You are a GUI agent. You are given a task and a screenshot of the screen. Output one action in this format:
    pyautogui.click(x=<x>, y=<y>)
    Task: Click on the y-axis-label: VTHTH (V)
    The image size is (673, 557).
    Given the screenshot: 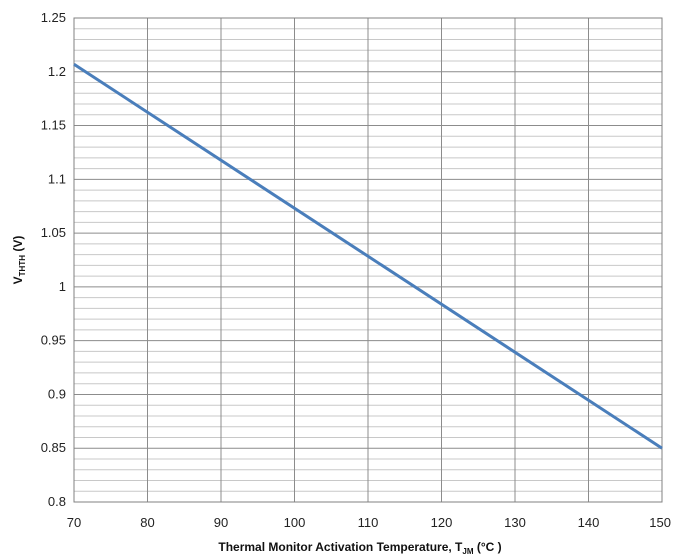 What is the action you would take?
    pyautogui.click(x=19, y=260)
    